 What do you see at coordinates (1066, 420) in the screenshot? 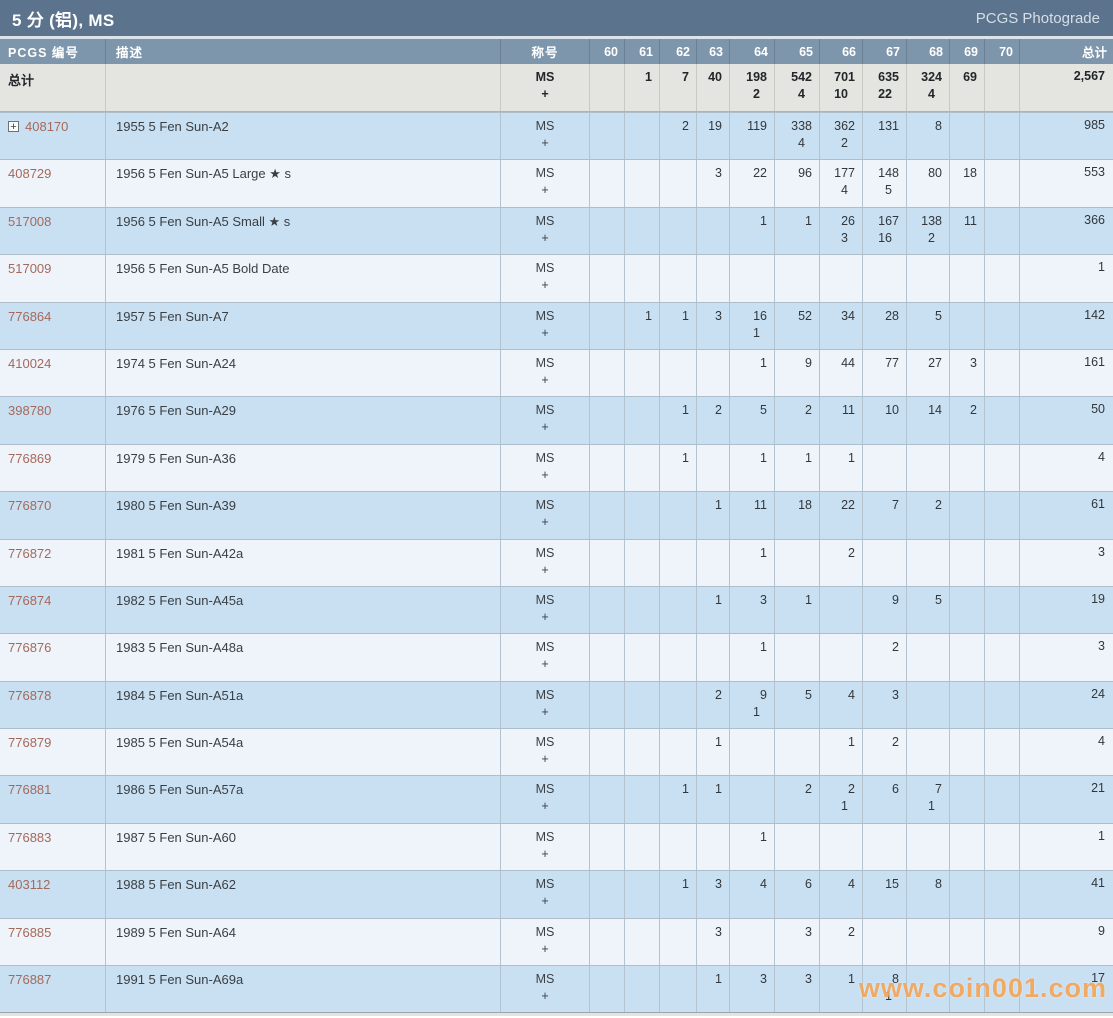
I see `row-total: 50` at bounding box center [1066, 420].